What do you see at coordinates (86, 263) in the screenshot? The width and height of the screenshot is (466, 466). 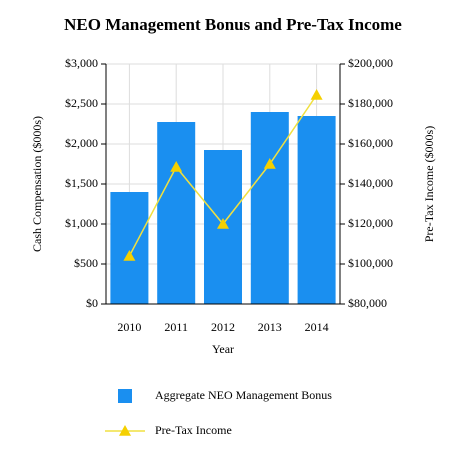 I see `y-tick-label: $500` at bounding box center [86, 263].